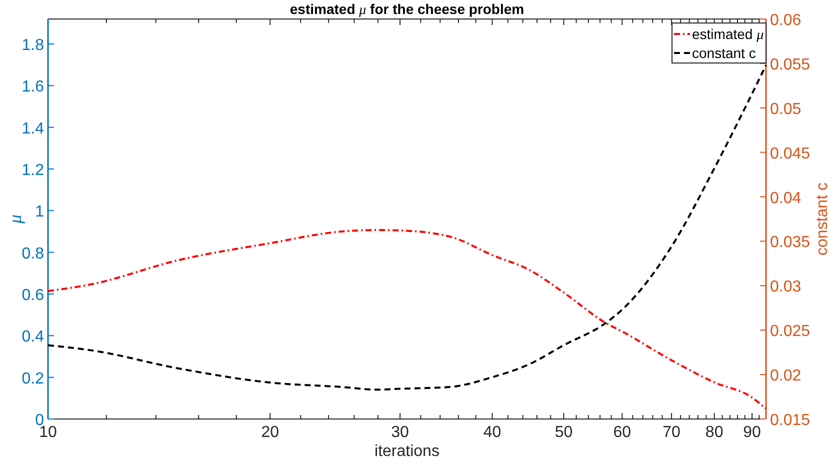 The height and width of the screenshot is (470, 839). Describe the element at coordinates (407, 451) in the screenshot. I see `x-axis-title: iterations` at that location.